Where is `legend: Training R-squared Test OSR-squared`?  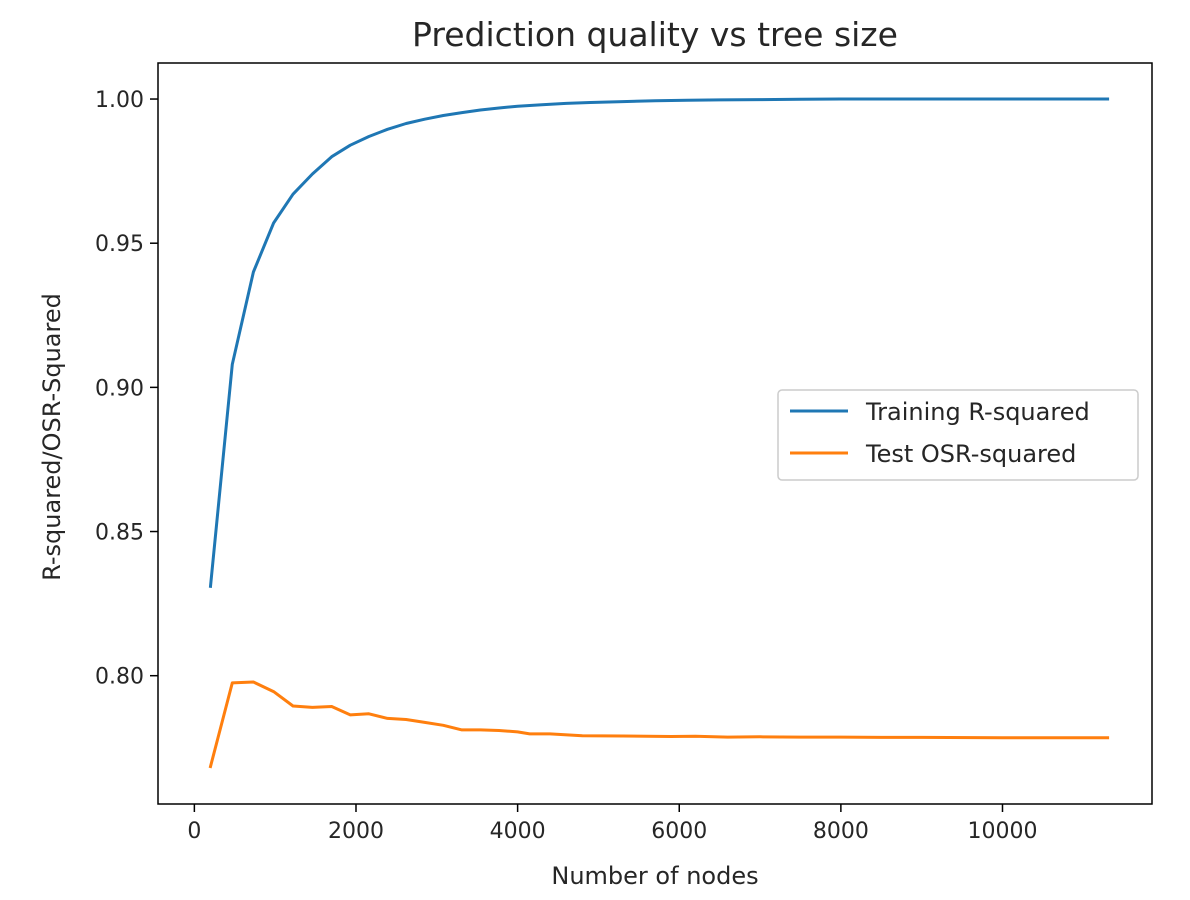 legend: Training R-squared Test OSR-squared is located at coordinates (958, 435).